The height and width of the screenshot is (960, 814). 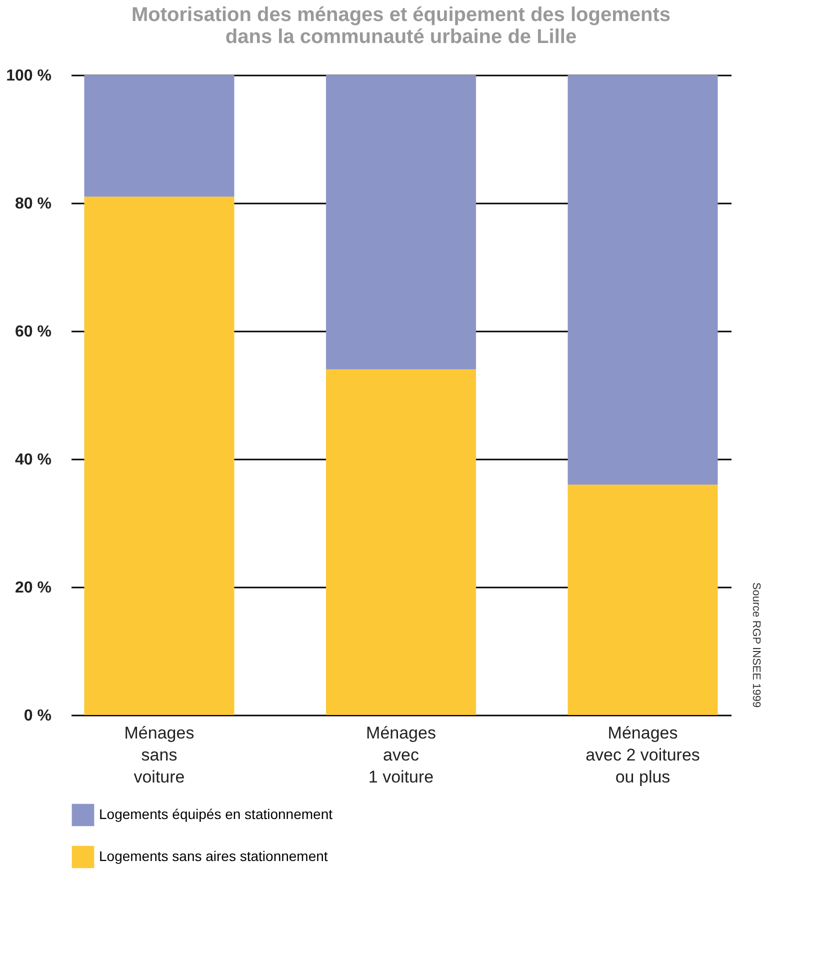 What do you see at coordinates (213, 856) in the screenshot?
I see `legend-label: Logements sans aires stationnement` at bounding box center [213, 856].